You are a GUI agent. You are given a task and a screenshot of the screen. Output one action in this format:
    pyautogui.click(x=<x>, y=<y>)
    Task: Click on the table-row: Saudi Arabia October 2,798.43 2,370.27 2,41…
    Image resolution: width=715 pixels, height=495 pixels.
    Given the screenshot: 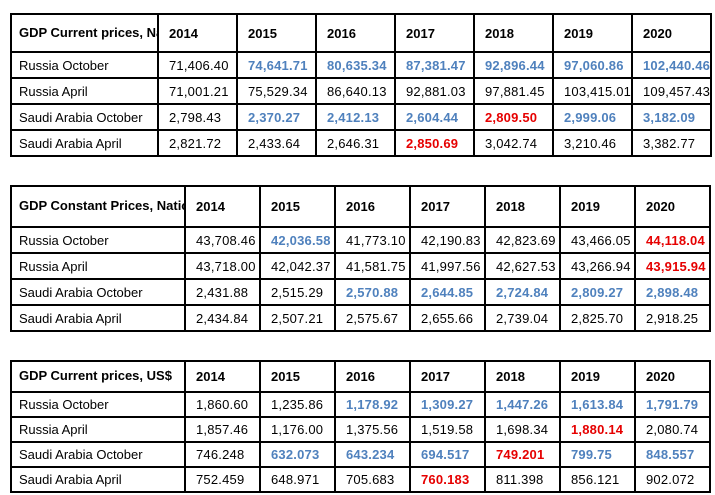 What is the action you would take?
    pyautogui.click(x=361, y=117)
    